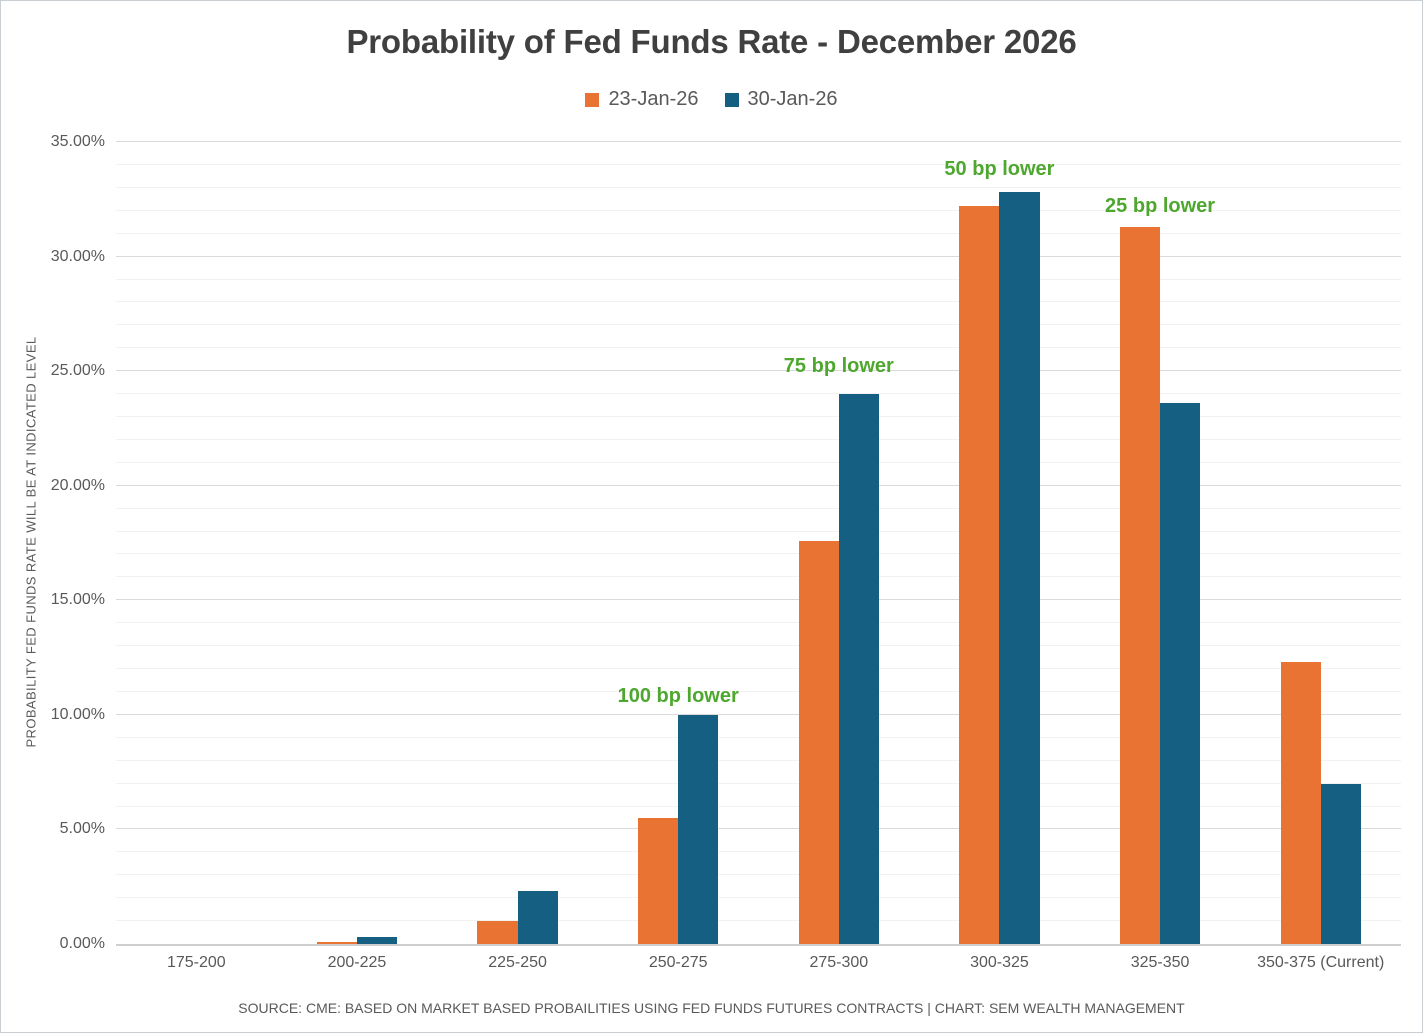  I want to click on legend-swatch-blue-icon, so click(731, 99).